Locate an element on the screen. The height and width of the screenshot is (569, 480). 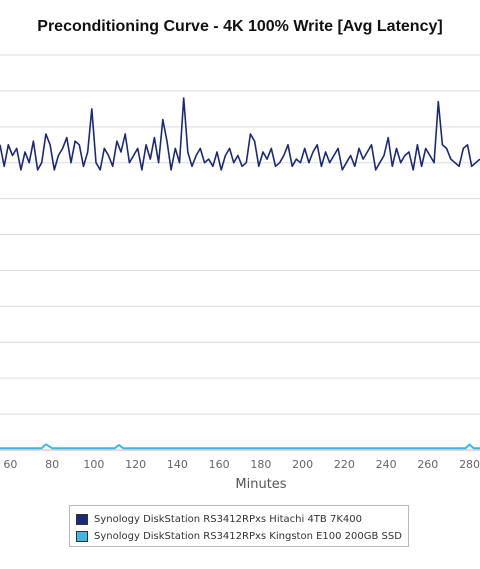
x-tick-label: 200 is located at coordinates (302, 464).